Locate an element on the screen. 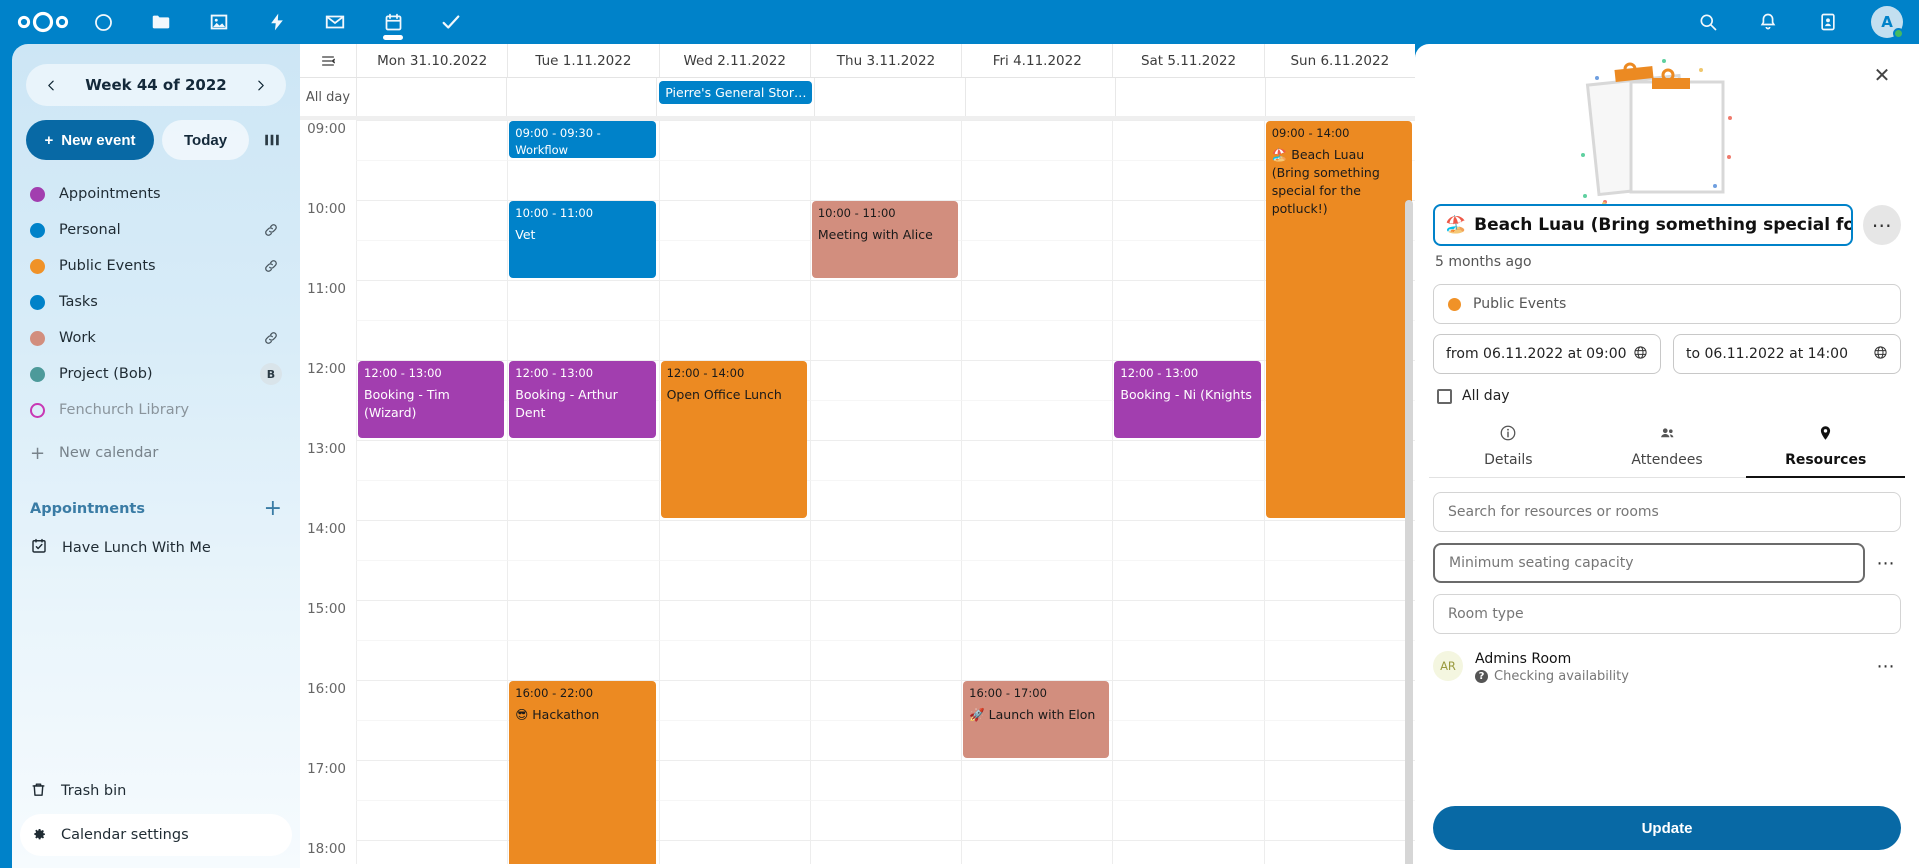 Image resolution: width=1919 pixels, height=868 pixels. calendar-event: 16:00 - 17:00 🚀 Launch with Elon is located at coordinates (1036, 719).